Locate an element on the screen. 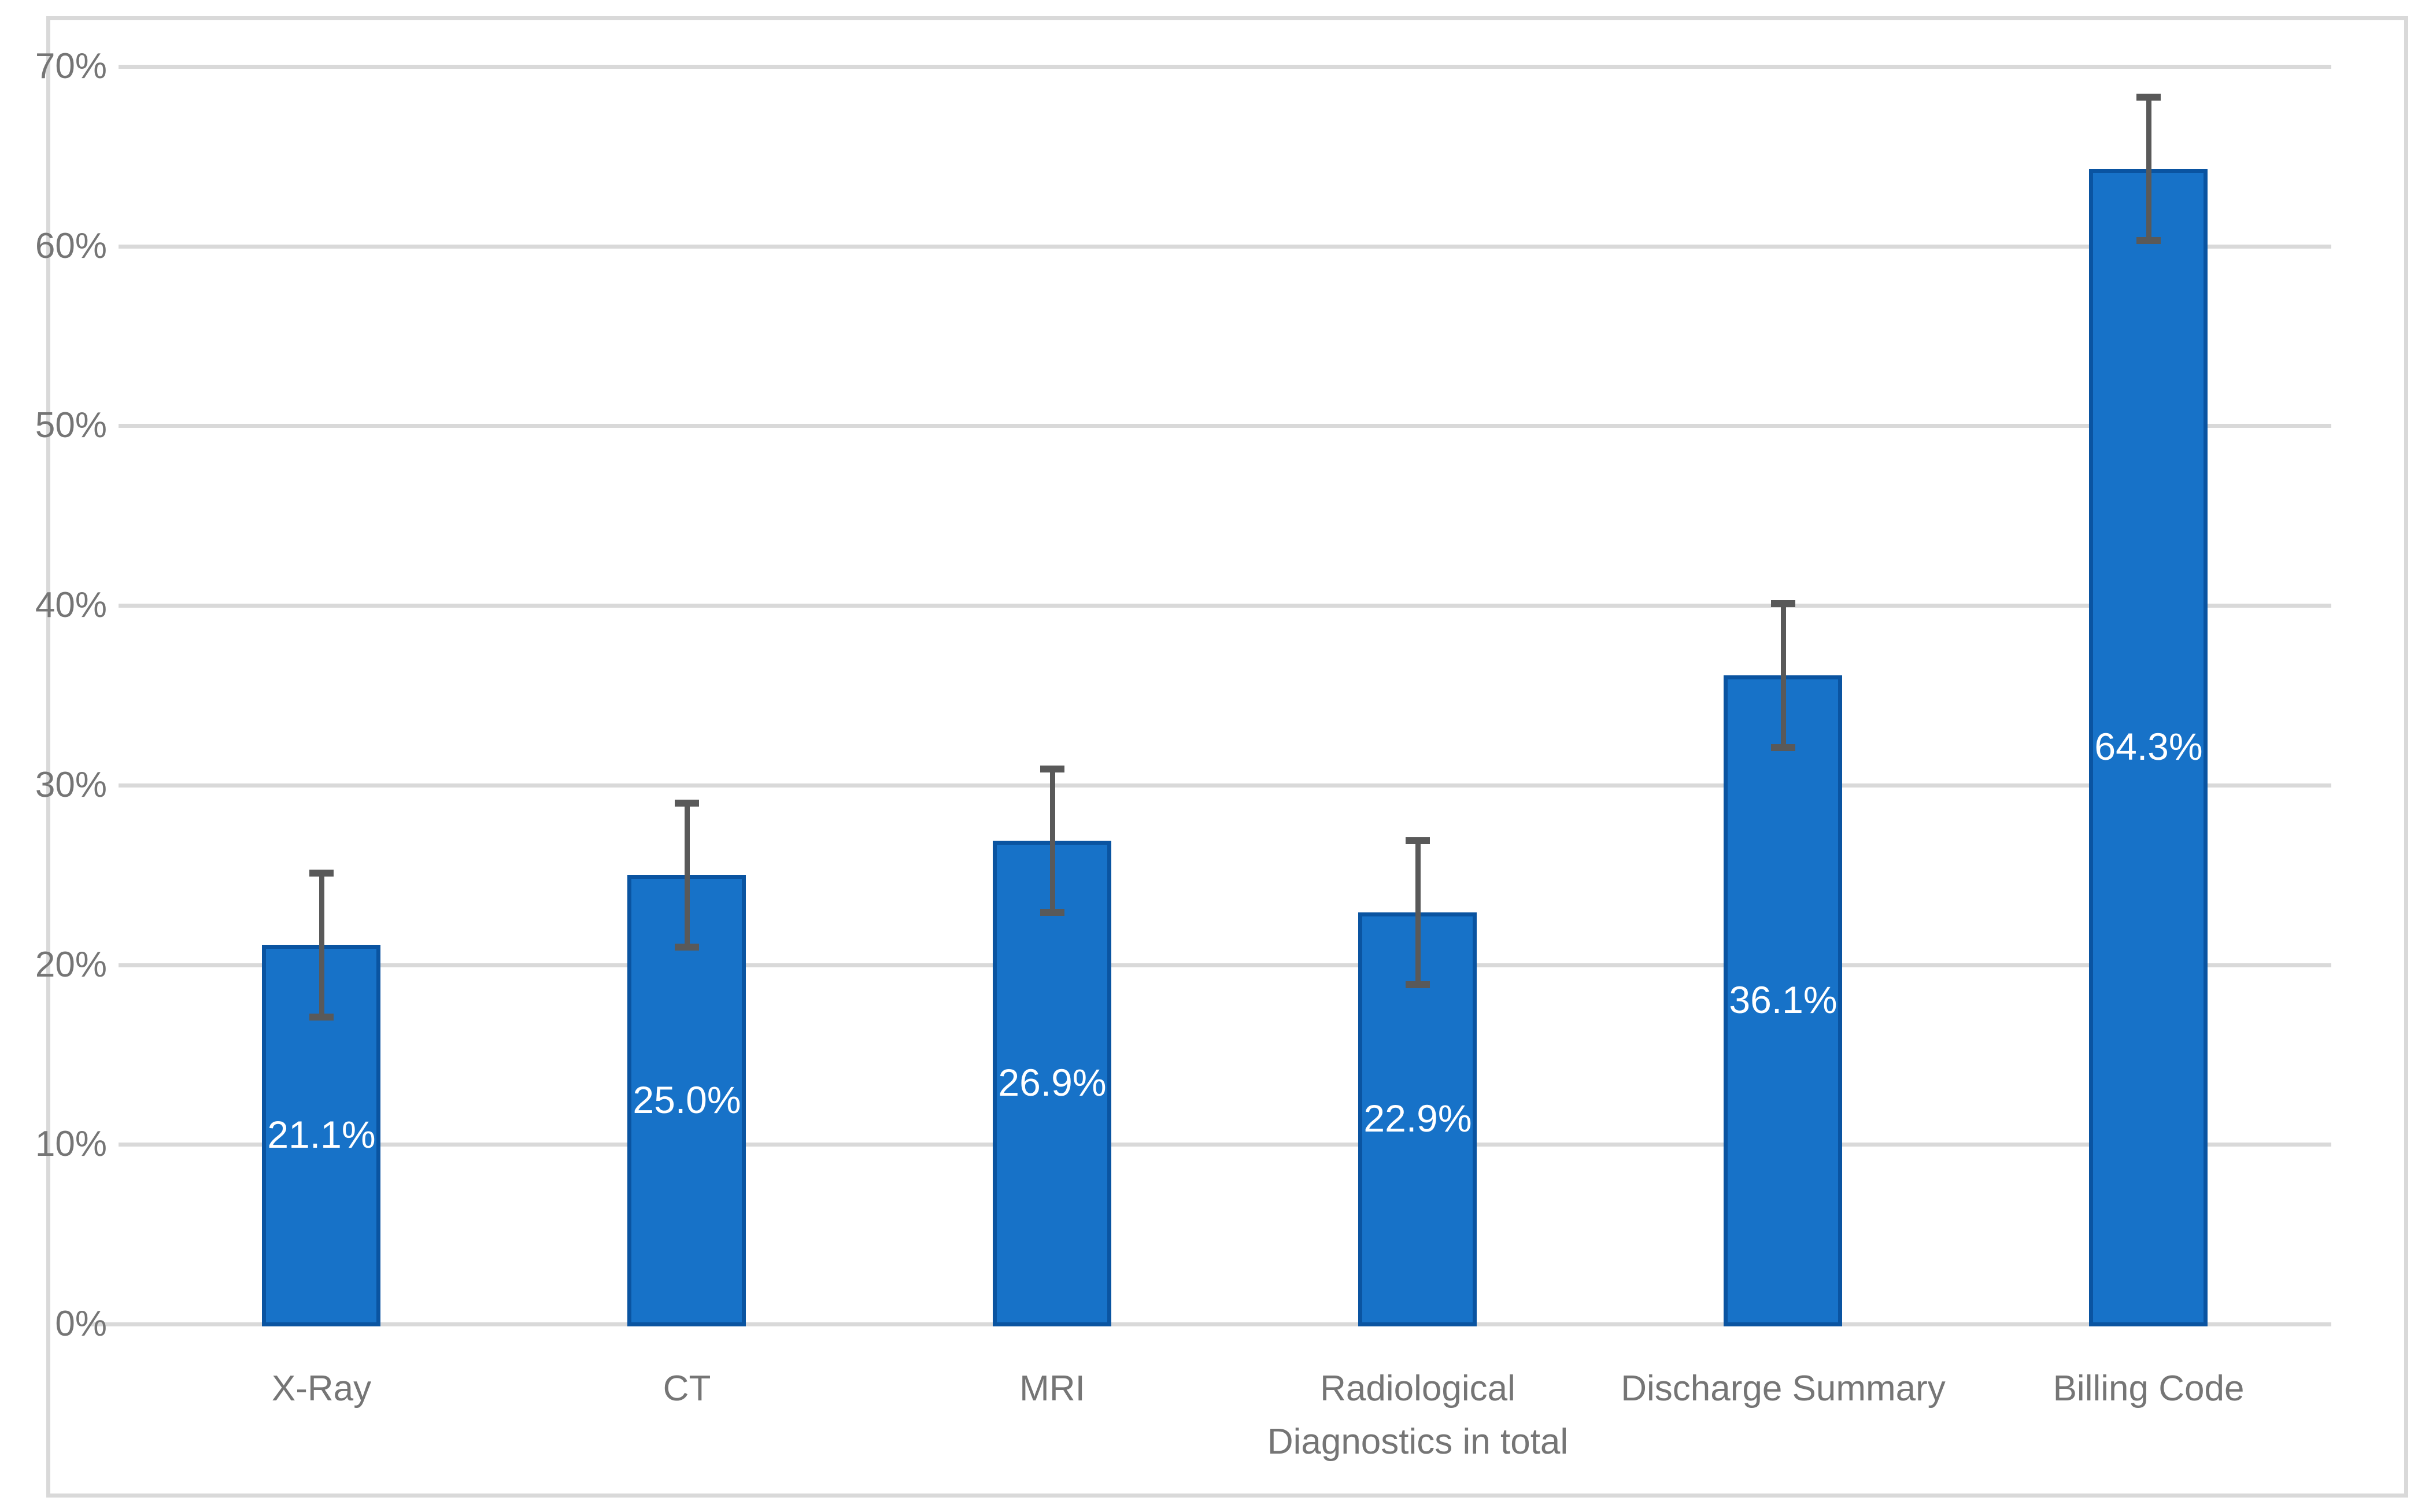 This screenshot has height=1512, width=2429. bar-data-label: 36.1% is located at coordinates (1784, 999).